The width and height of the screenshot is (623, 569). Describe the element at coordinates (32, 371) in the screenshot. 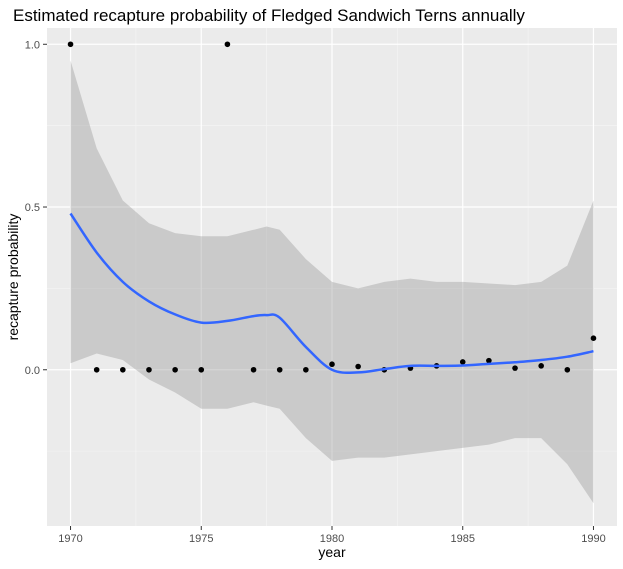

I see `y-tick-label: 0.0` at that location.